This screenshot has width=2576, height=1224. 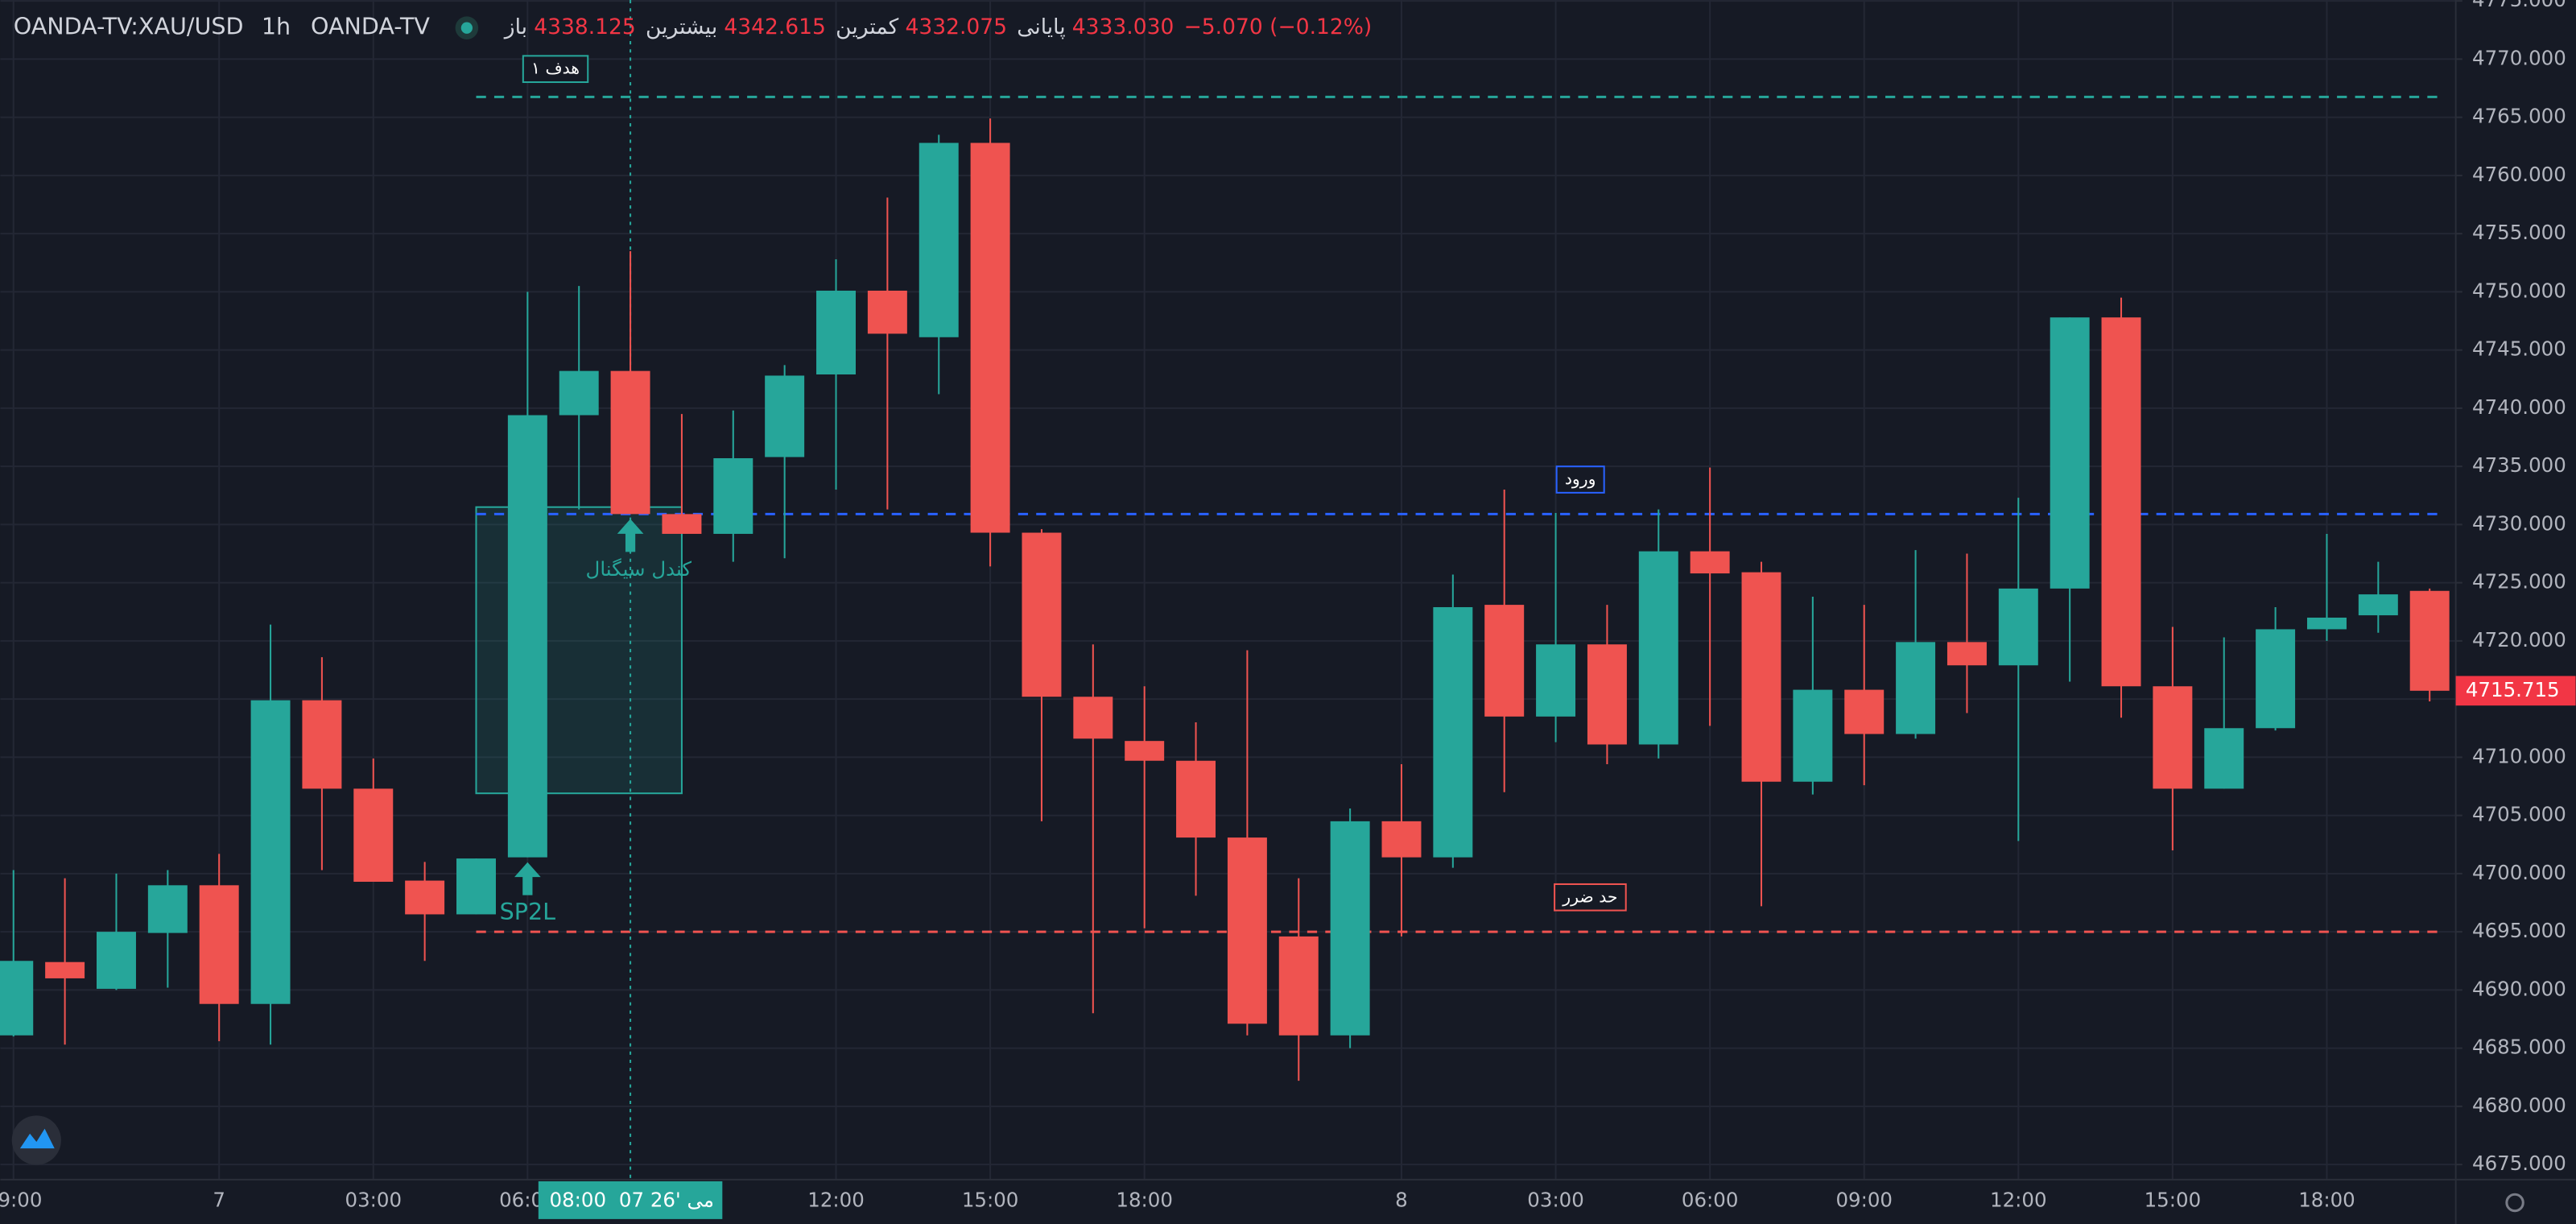 I want to click on ohlc-label: بیشترین, so click(x=681, y=26).